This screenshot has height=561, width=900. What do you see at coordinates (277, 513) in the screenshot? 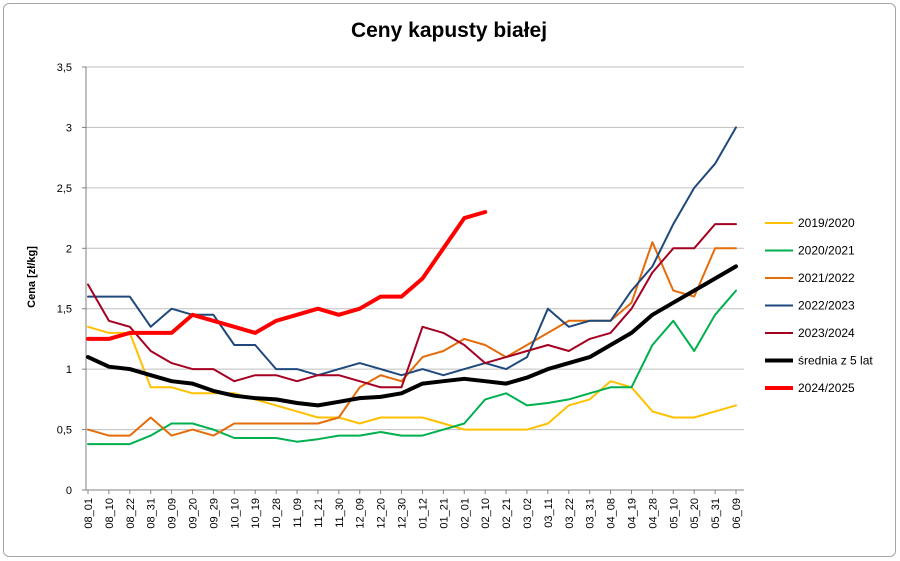
I see `x-tick-label: 10_28` at bounding box center [277, 513].